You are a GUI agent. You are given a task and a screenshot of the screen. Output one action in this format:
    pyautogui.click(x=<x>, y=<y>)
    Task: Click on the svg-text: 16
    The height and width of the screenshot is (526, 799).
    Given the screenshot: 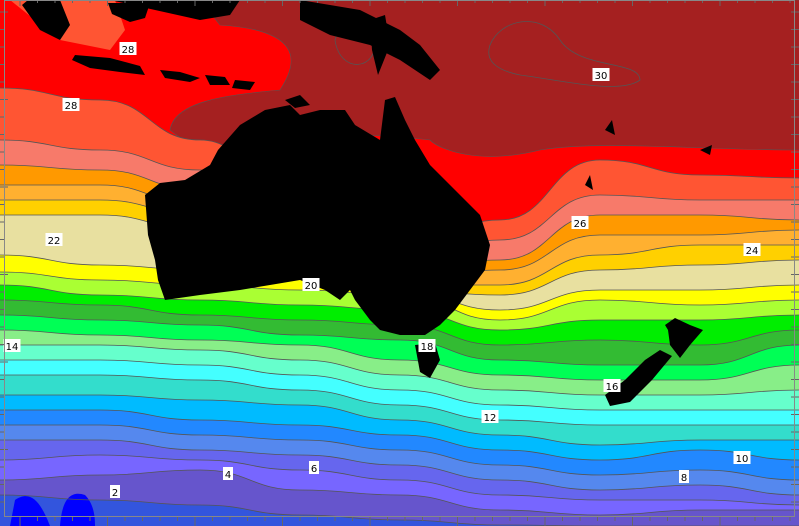 What is the action you would take?
    pyautogui.click(x=612, y=387)
    